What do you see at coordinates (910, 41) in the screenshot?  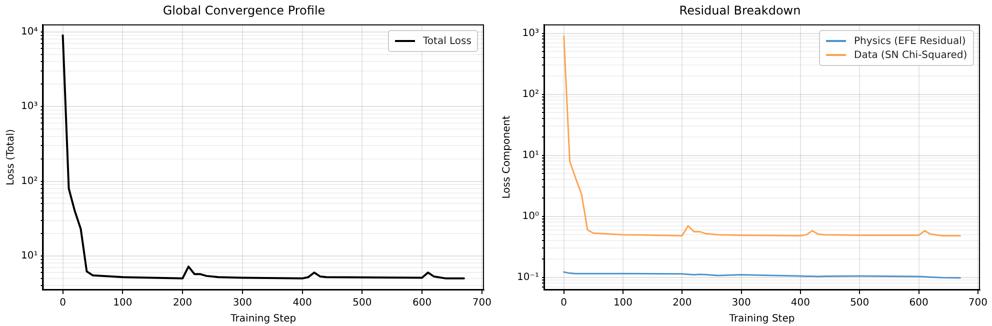 I see `legend-label: Physics (EFE Residual)` at bounding box center [910, 41].